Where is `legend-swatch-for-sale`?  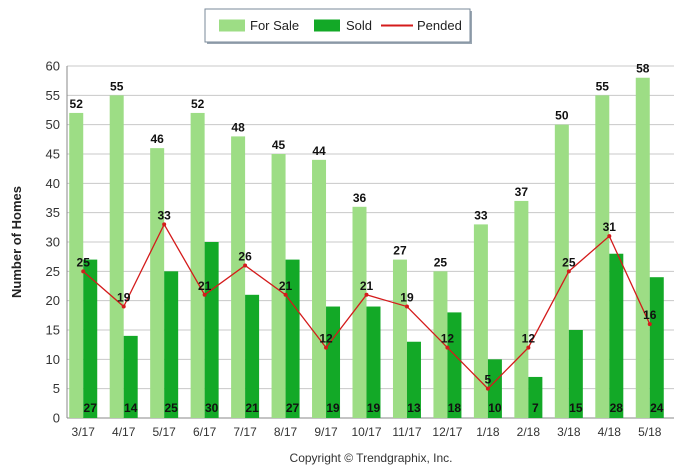 legend-swatch-for-sale is located at coordinates (232, 25).